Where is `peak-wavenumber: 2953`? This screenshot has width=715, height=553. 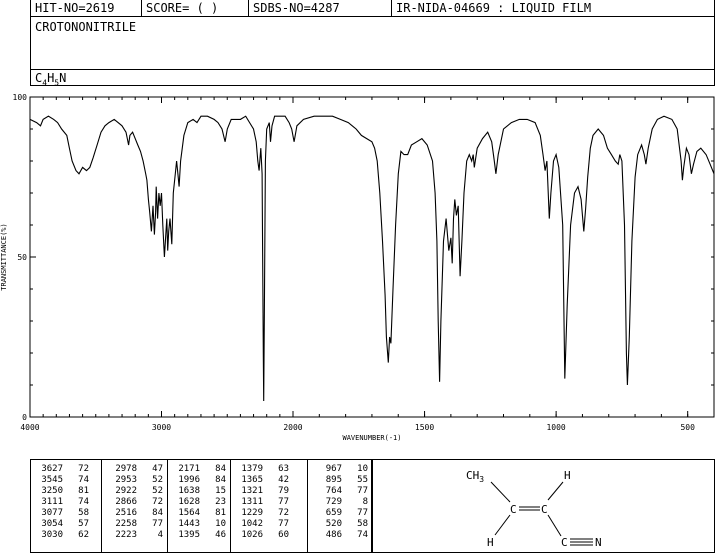 peak-wavenumber: 2953 is located at coordinates (126, 480).